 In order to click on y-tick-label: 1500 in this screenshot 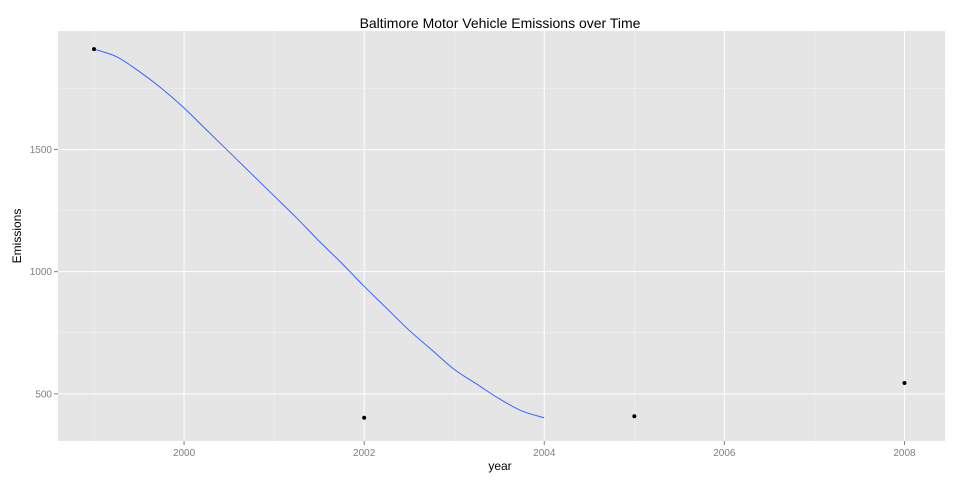, I will do `click(41, 150)`.